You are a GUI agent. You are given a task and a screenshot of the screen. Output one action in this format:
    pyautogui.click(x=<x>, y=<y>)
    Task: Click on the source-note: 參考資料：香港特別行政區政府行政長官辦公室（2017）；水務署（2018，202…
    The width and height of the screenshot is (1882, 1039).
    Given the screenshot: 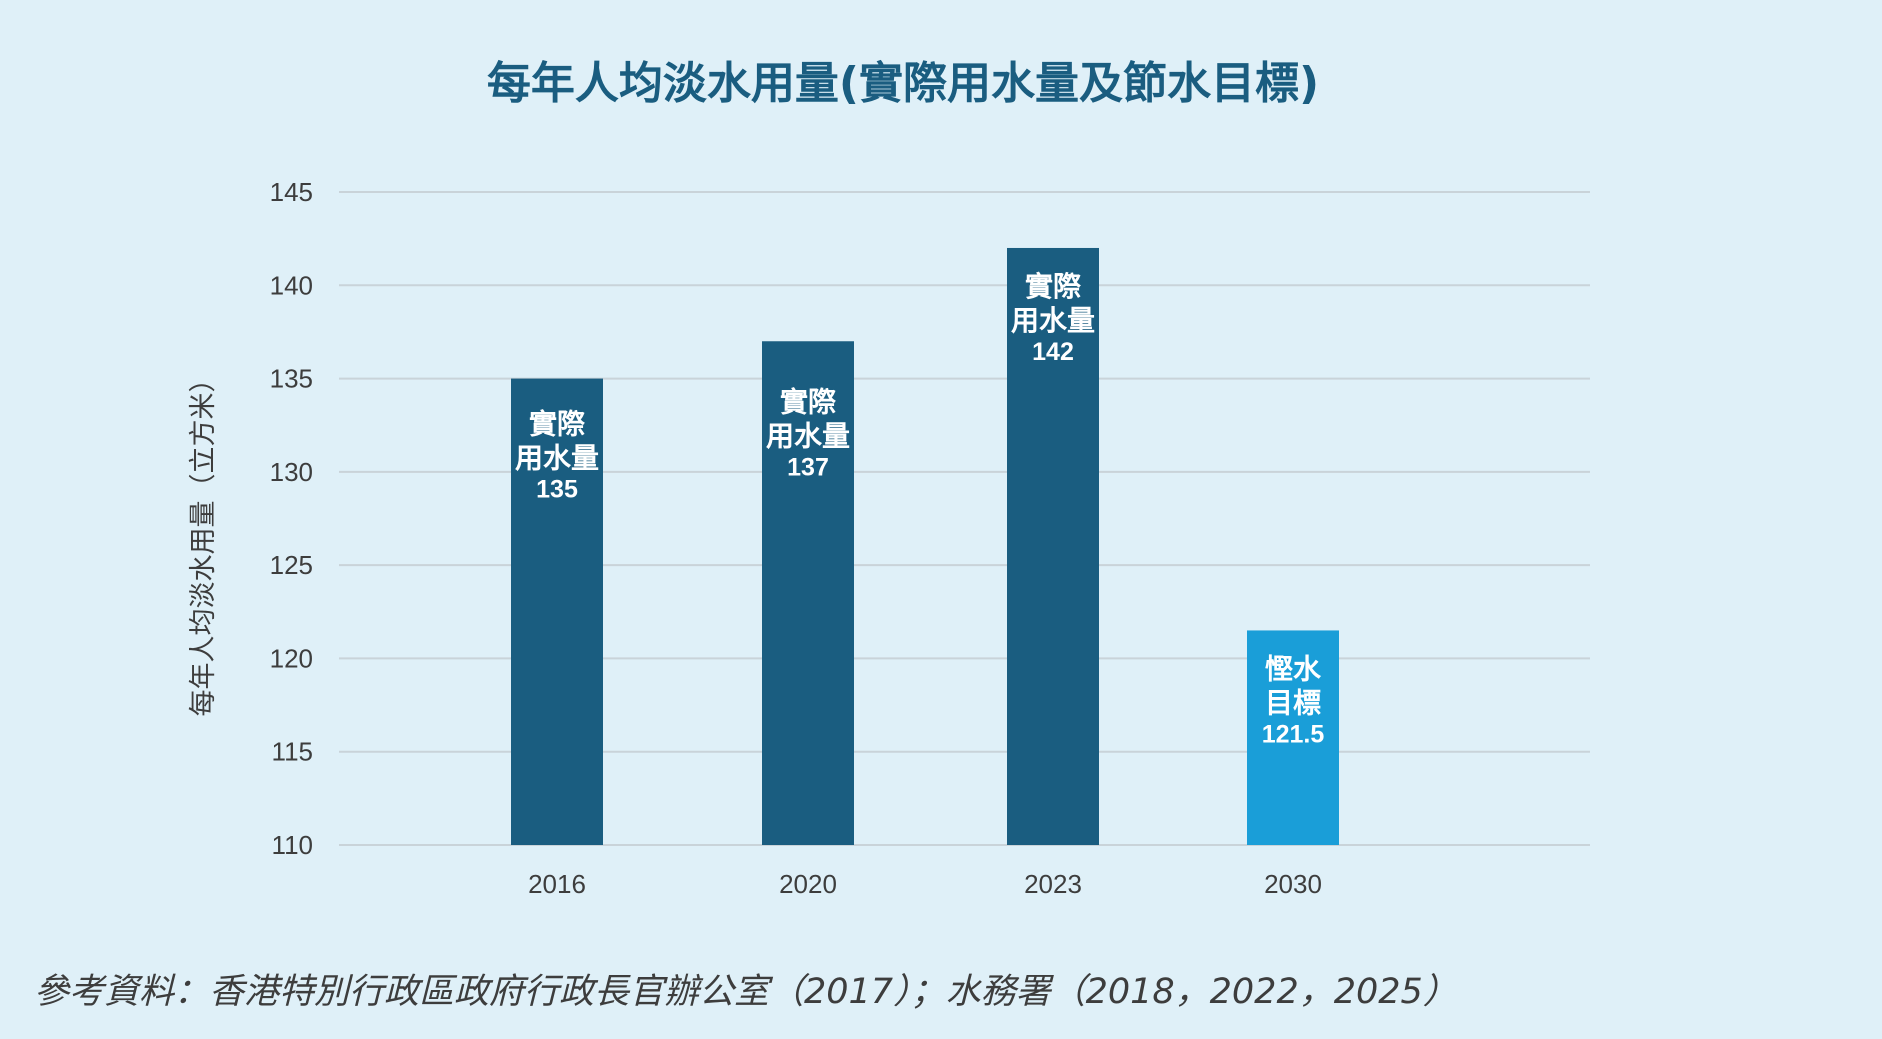 What is the action you would take?
    pyautogui.click(x=746, y=992)
    